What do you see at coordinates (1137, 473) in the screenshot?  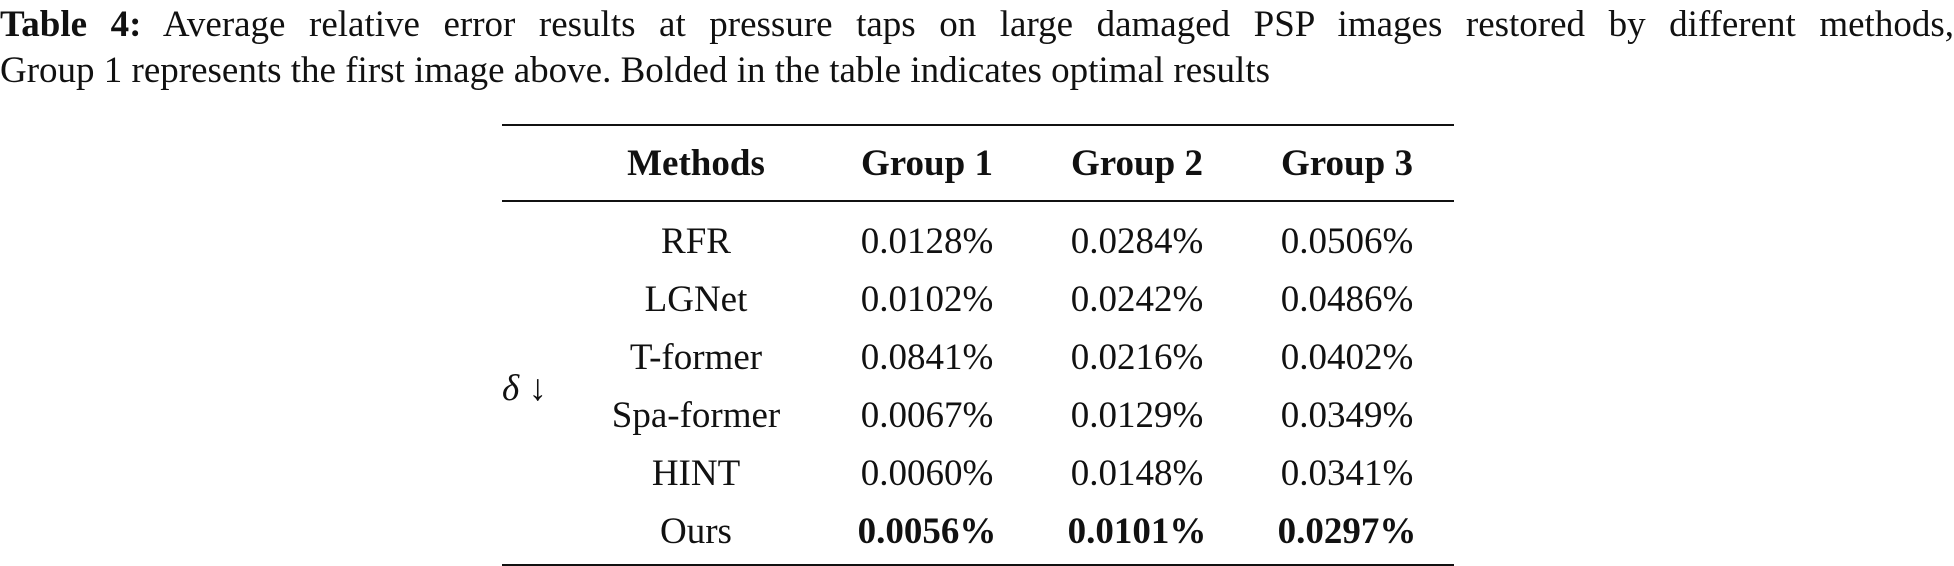 I see `value-cell-group-2: 0.0148%` at bounding box center [1137, 473].